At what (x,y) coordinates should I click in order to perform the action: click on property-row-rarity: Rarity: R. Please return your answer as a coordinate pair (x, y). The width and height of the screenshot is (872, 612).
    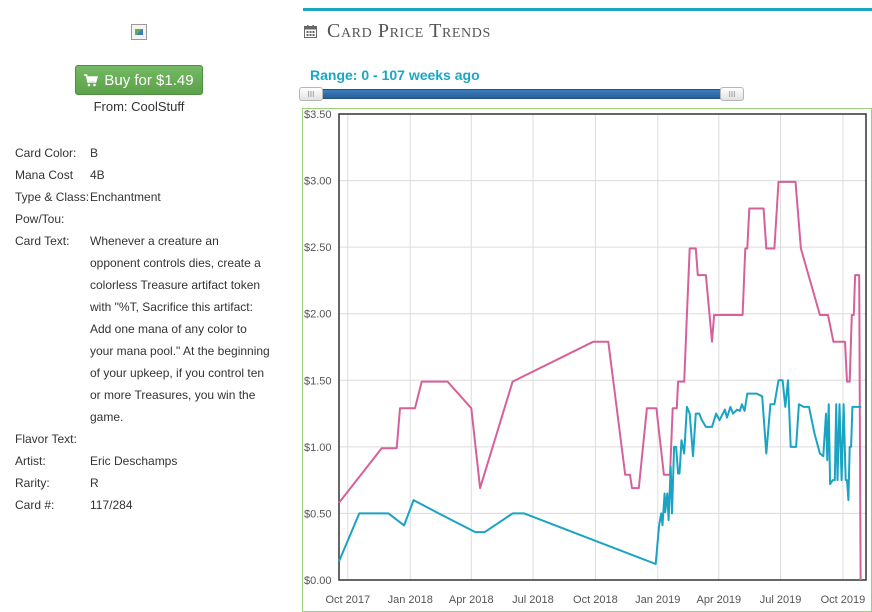
    Looking at the image, I should click on (142, 483).